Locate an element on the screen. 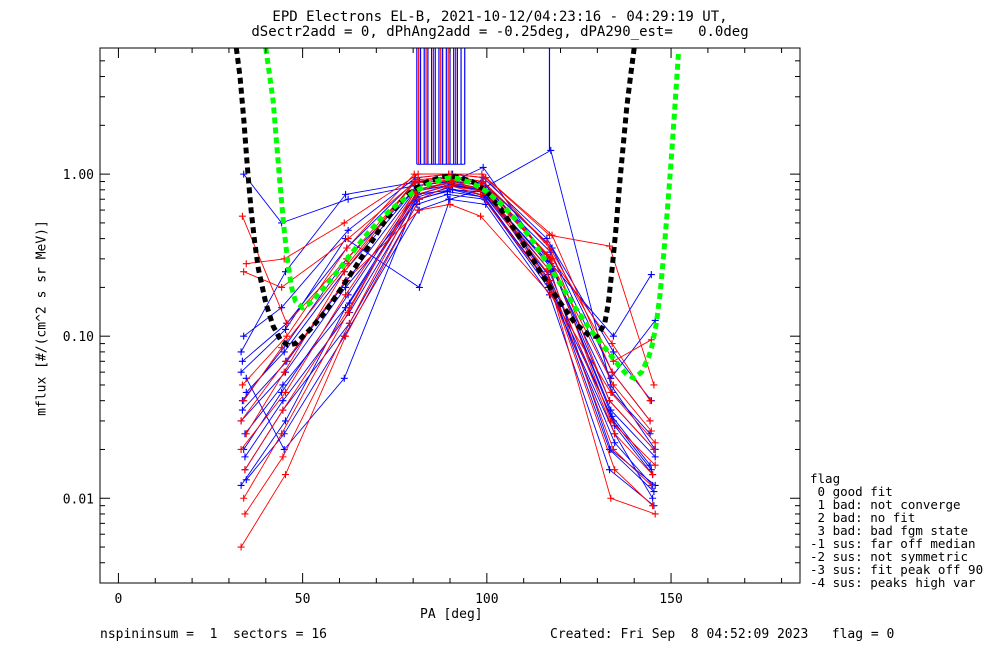 The image size is (1000, 650). x-tick-label-1: 50 is located at coordinates (303, 599).